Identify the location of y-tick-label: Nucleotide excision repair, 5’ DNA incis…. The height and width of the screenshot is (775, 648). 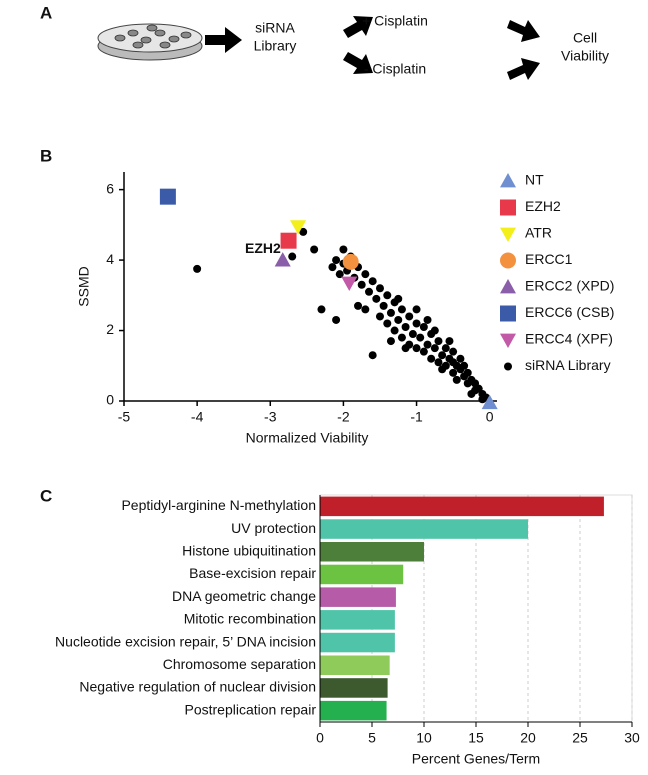
(185, 641).